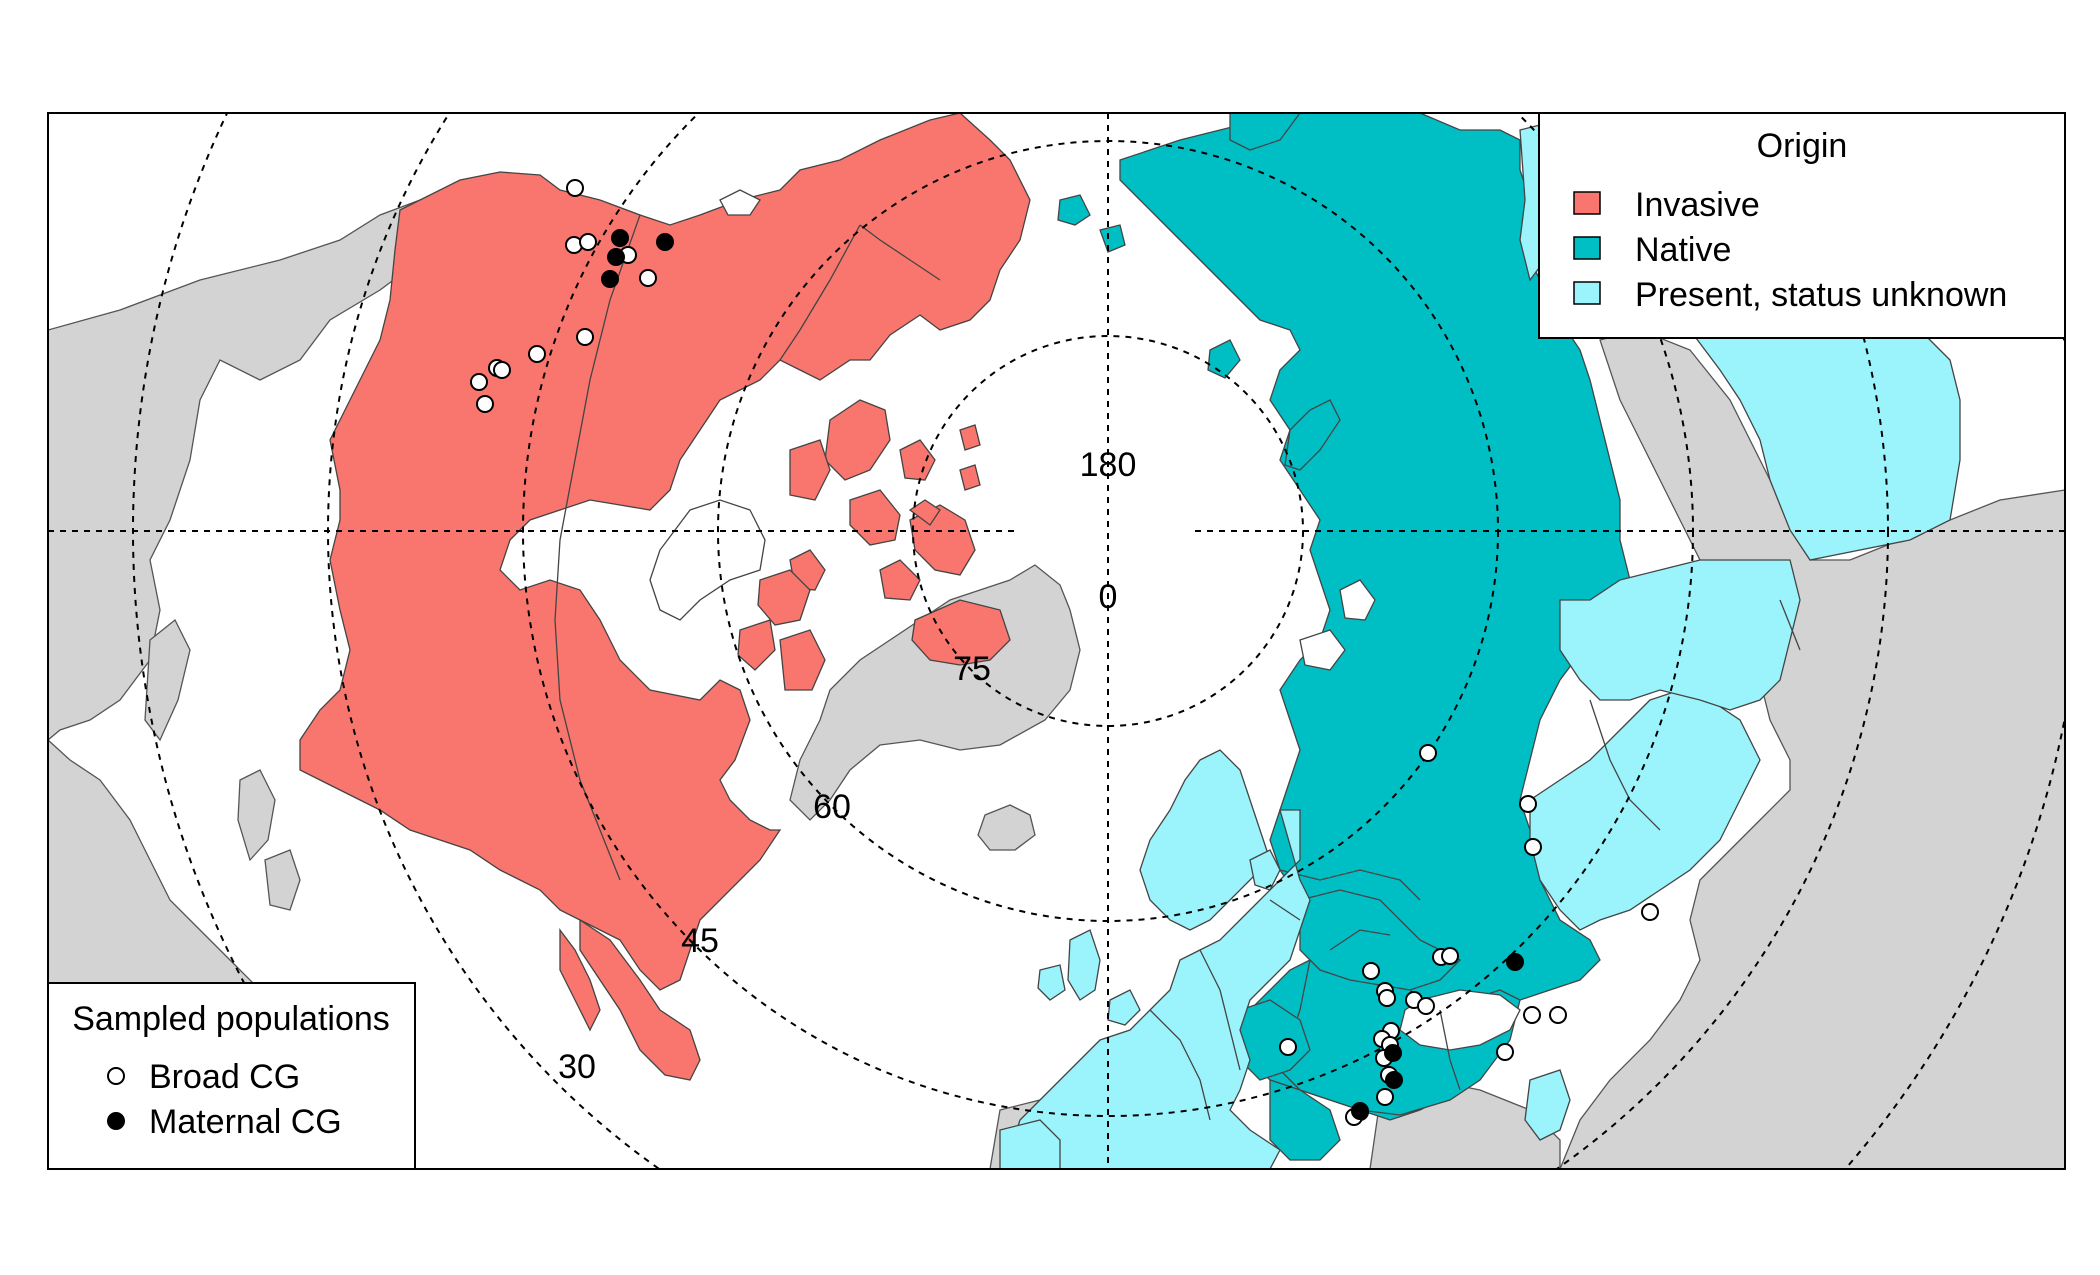 This screenshot has height=1275, width=2100. What do you see at coordinates (224, 1077) in the screenshot?
I see `legend-label-broad: Broad CG` at bounding box center [224, 1077].